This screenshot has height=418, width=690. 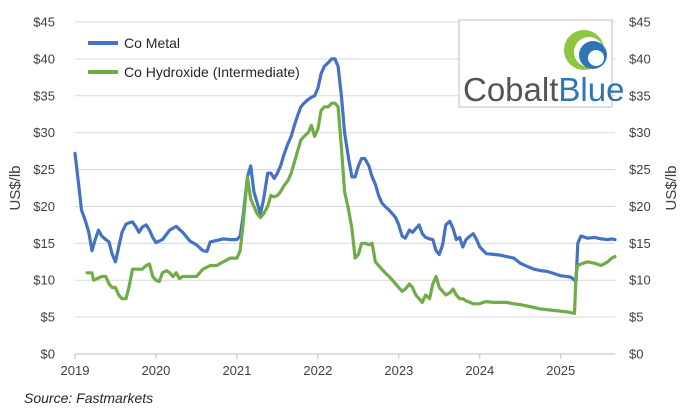 I want to click on y-tick-label-right: $5, so click(x=636, y=317).